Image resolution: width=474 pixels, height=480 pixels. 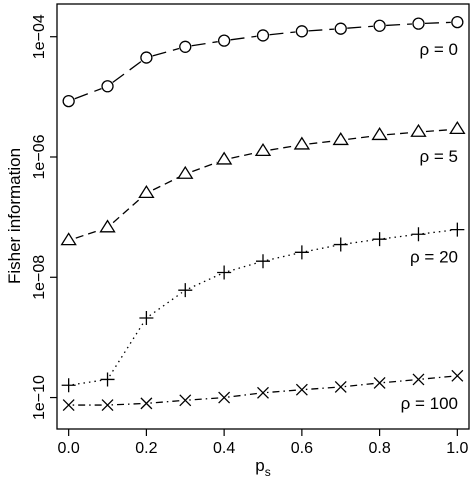 I want to click on x-axis-title-main: p, so click(x=259, y=465).